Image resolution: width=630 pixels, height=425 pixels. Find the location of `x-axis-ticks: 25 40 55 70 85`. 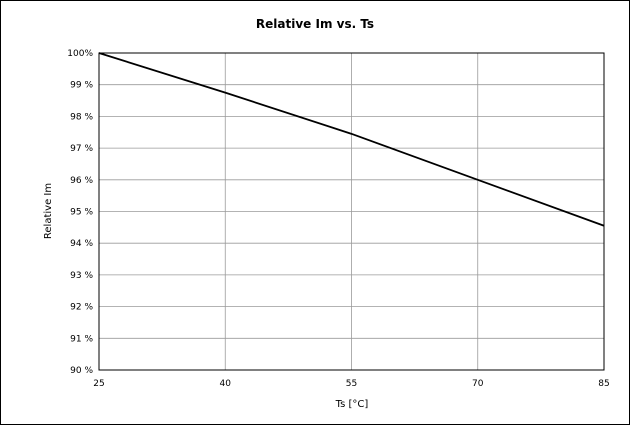

x-axis-ticks: 25 40 55 70 85 is located at coordinates (351, 384).